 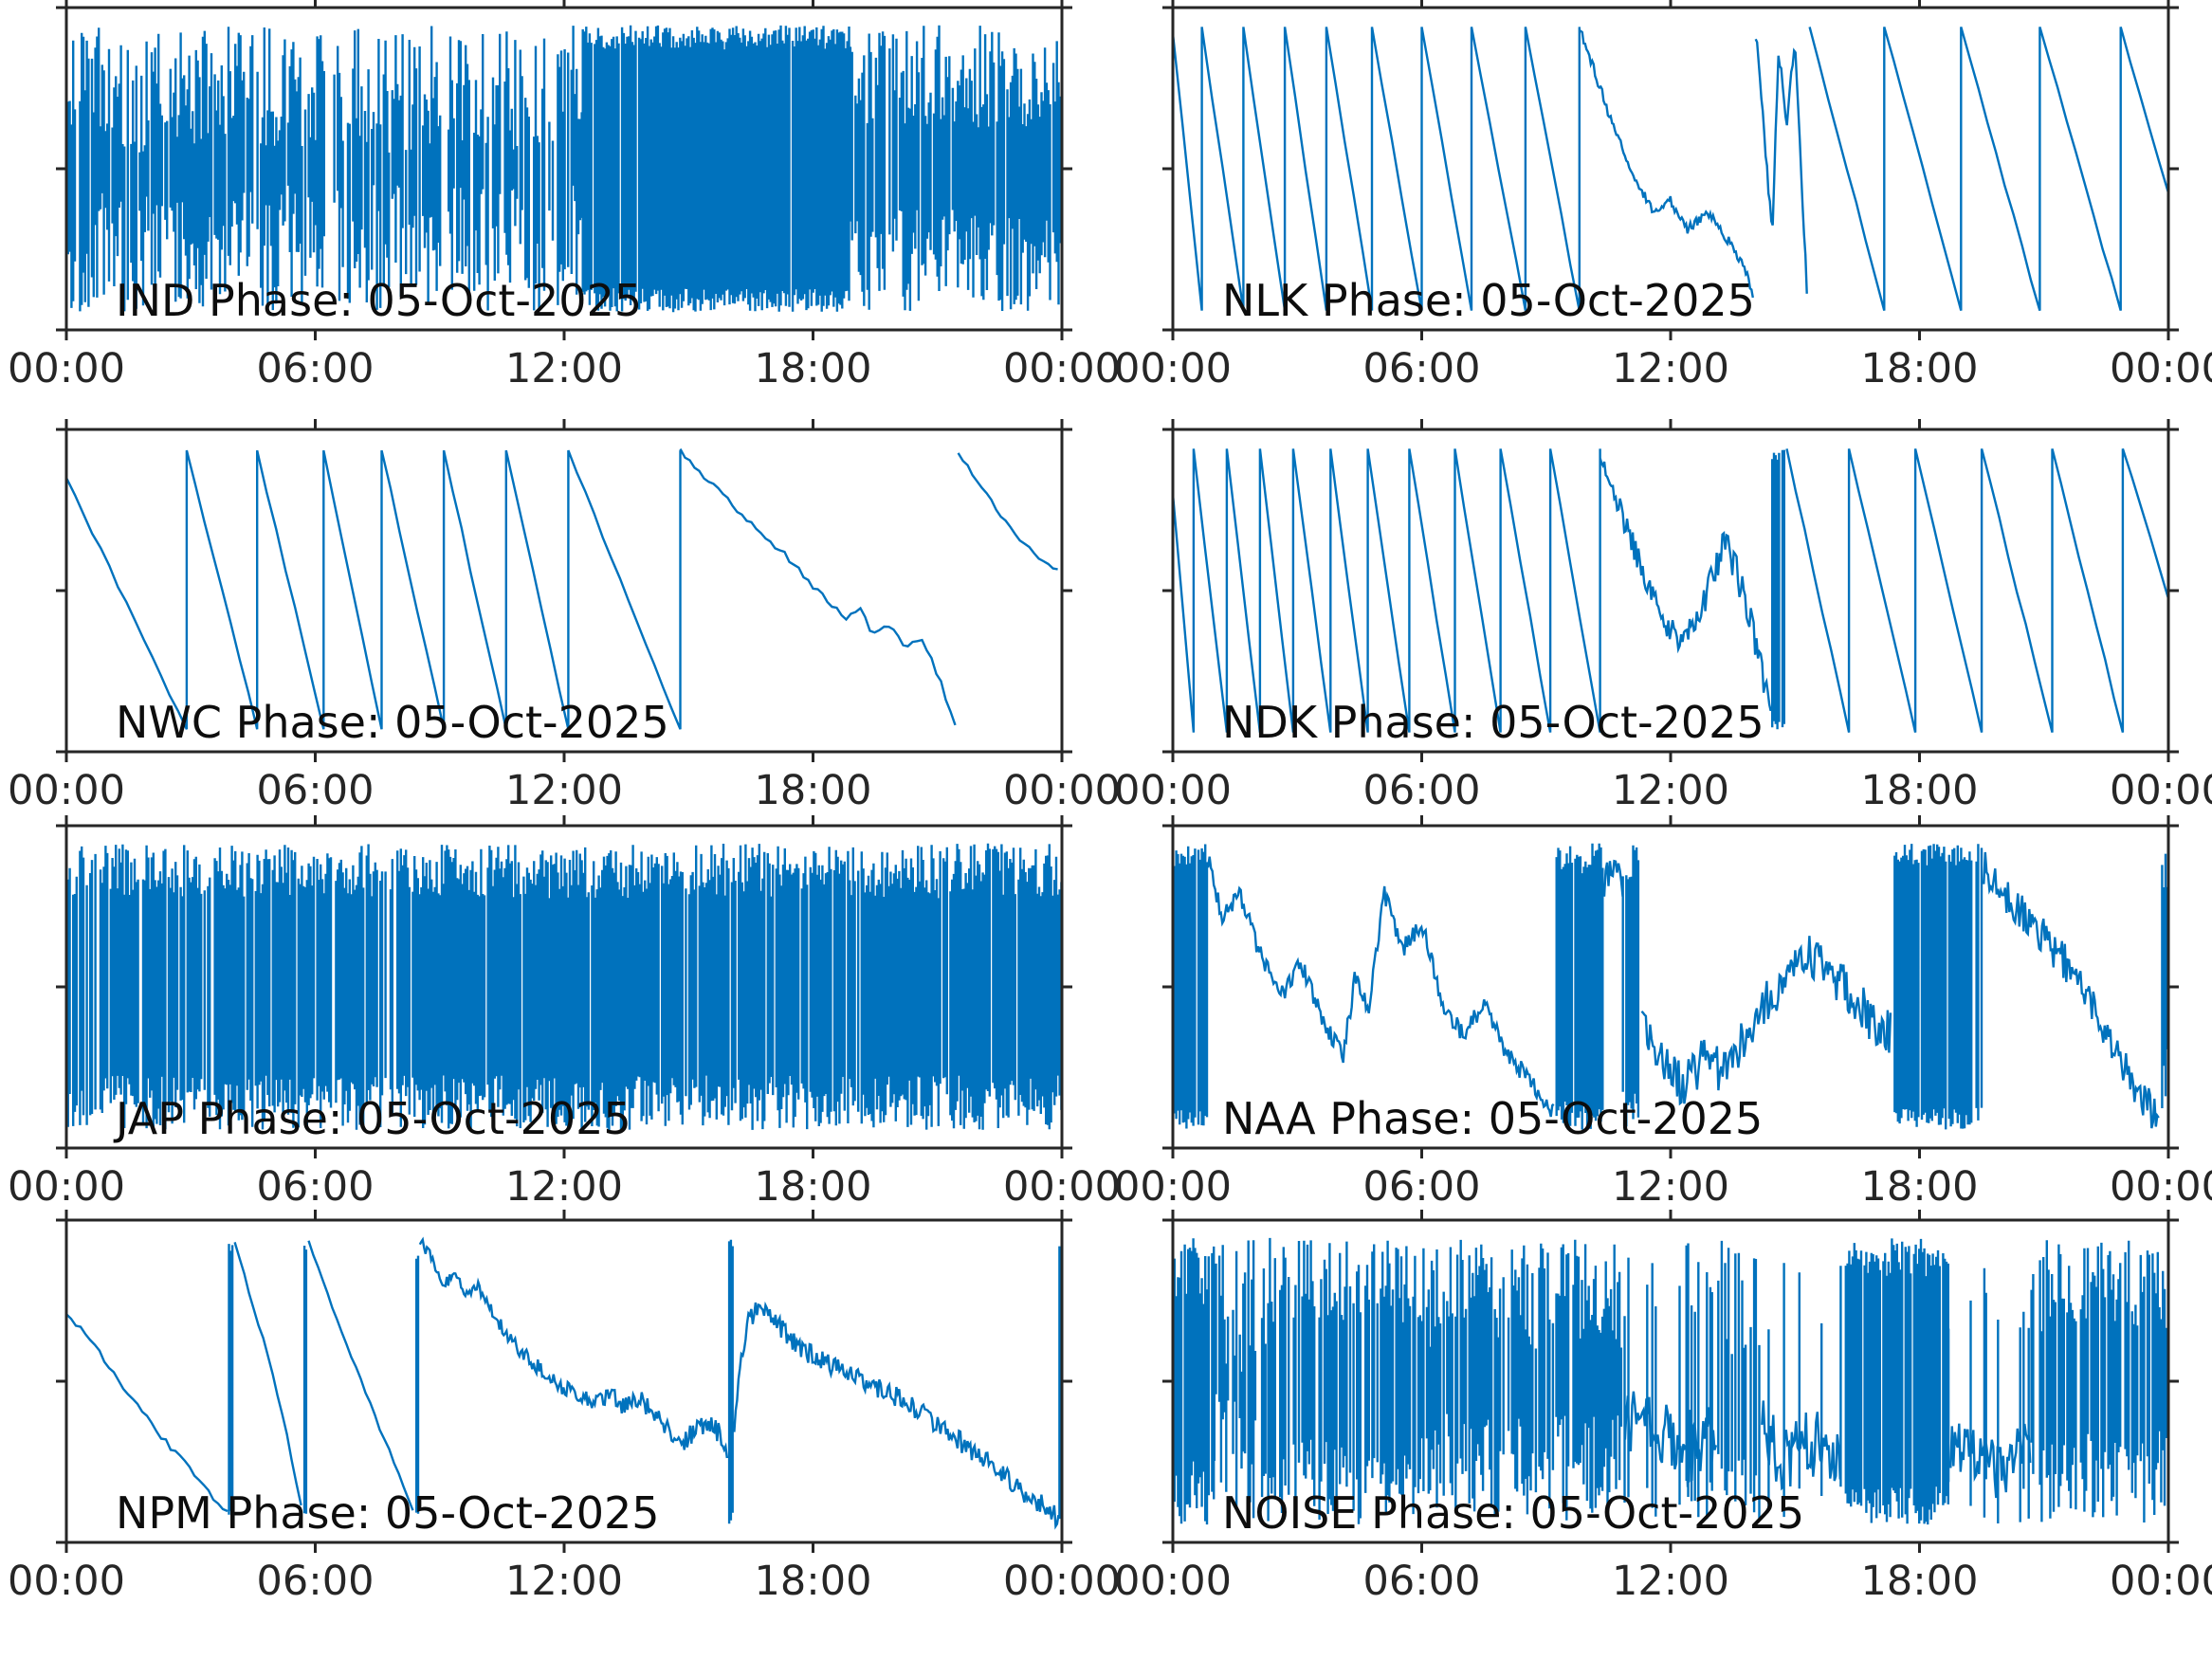 I want to click on station-label: NOISE Phase: 05-Oct-2025, so click(x=1513, y=1513).